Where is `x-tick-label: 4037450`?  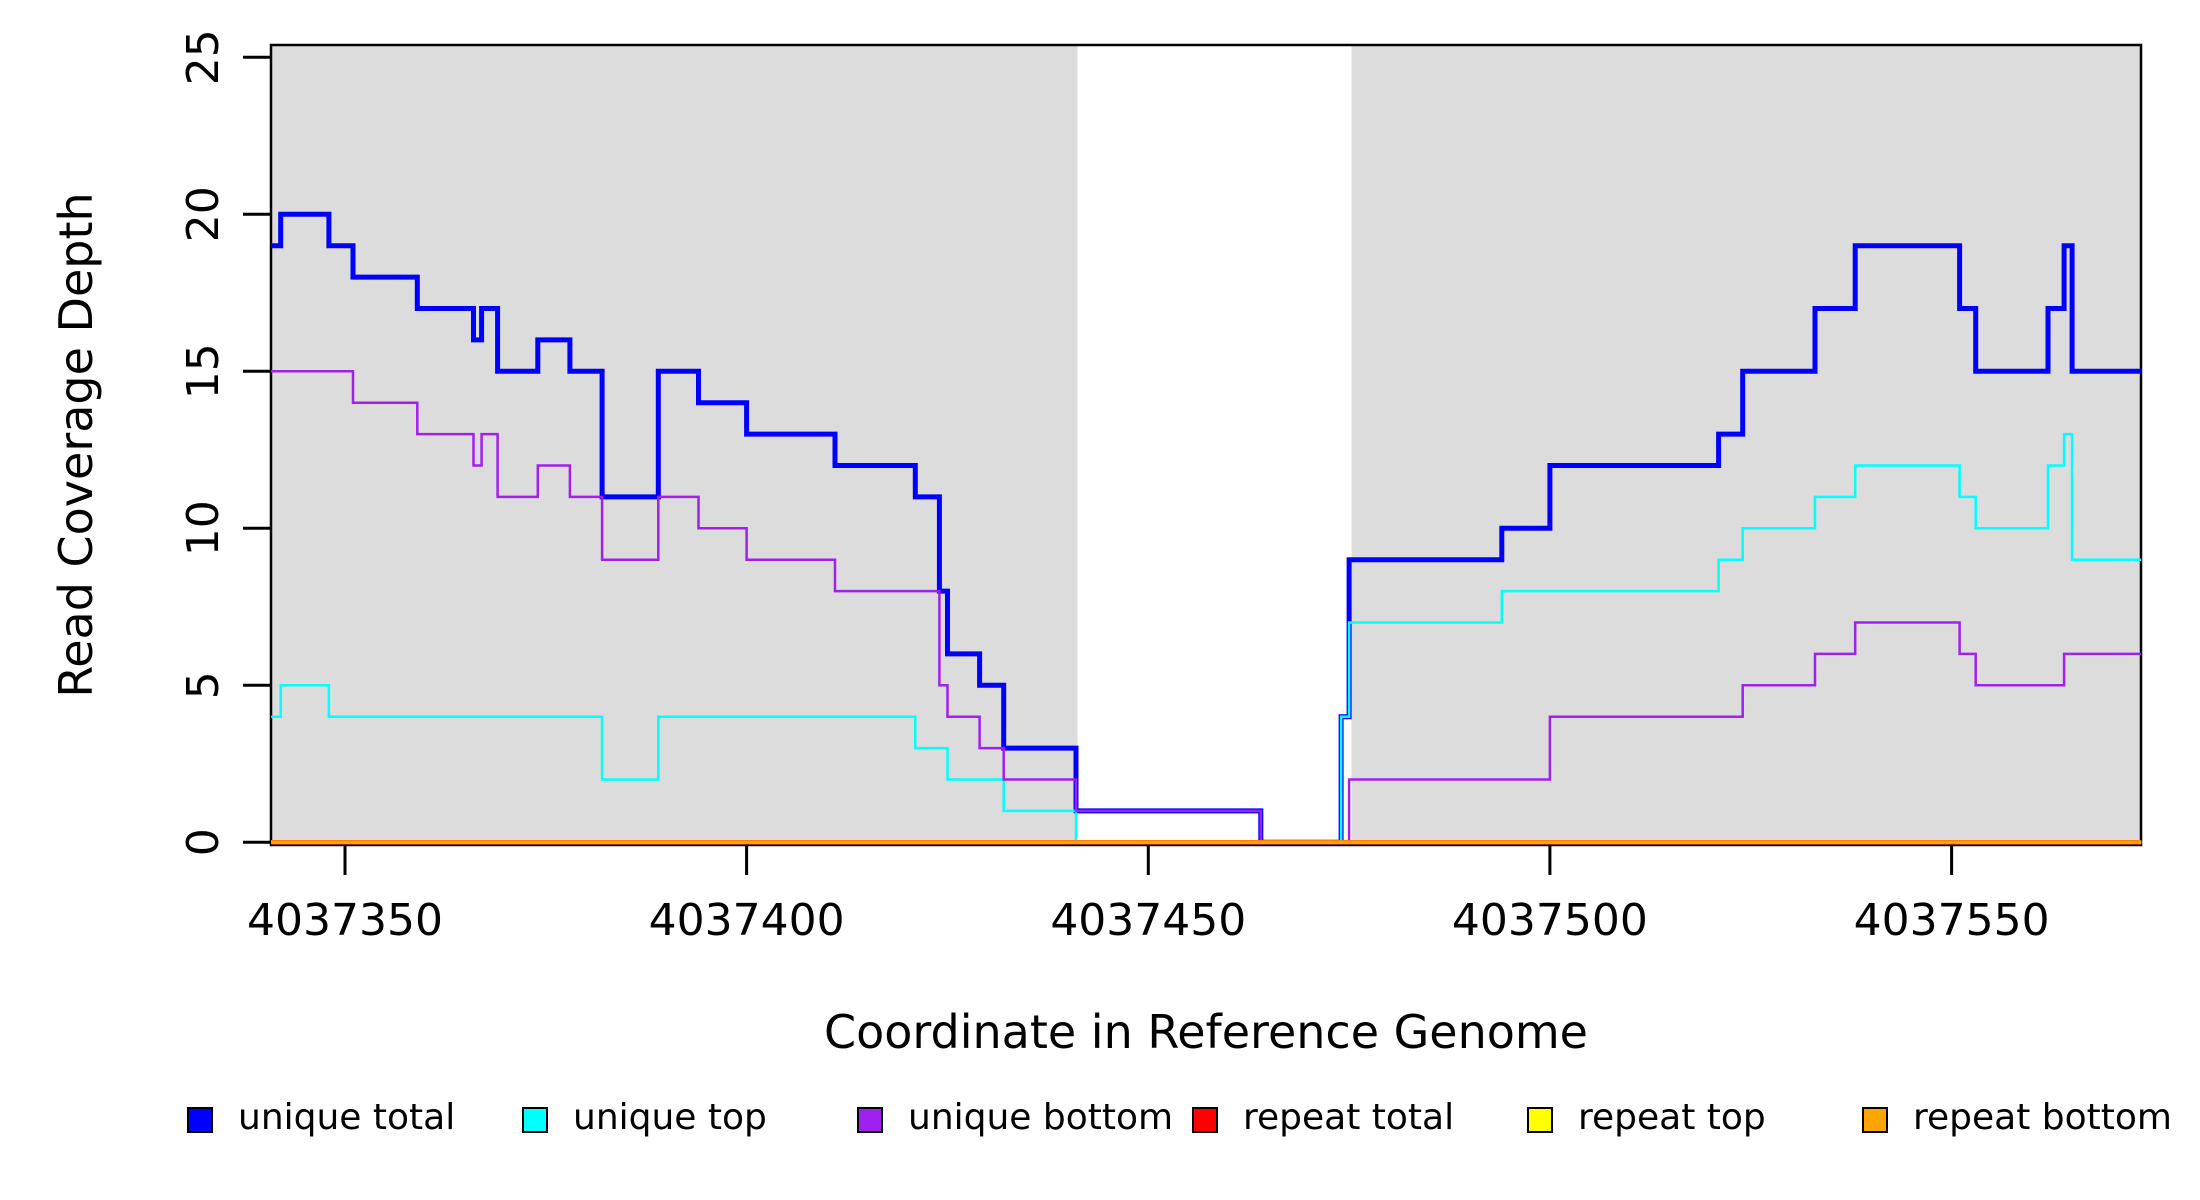 x-tick-label: 4037450 is located at coordinates (1148, 920).